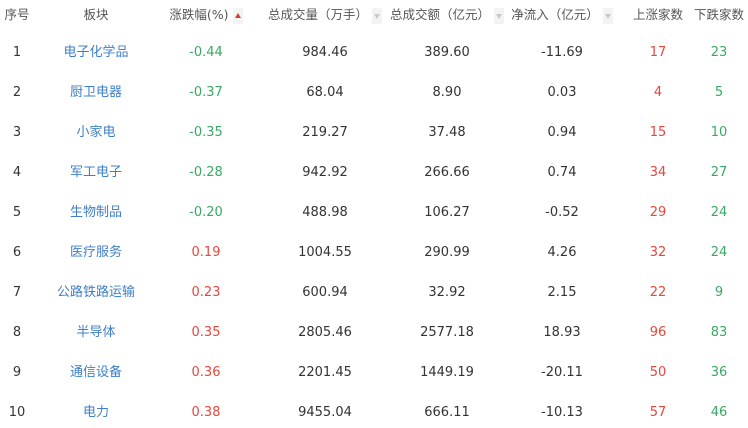  Describe the element at coordinates (374, 213) in the screenshot. I see `table-row: 5 生物制品 -0.20 488.98 106.27 -0.52 29 24` at that location.